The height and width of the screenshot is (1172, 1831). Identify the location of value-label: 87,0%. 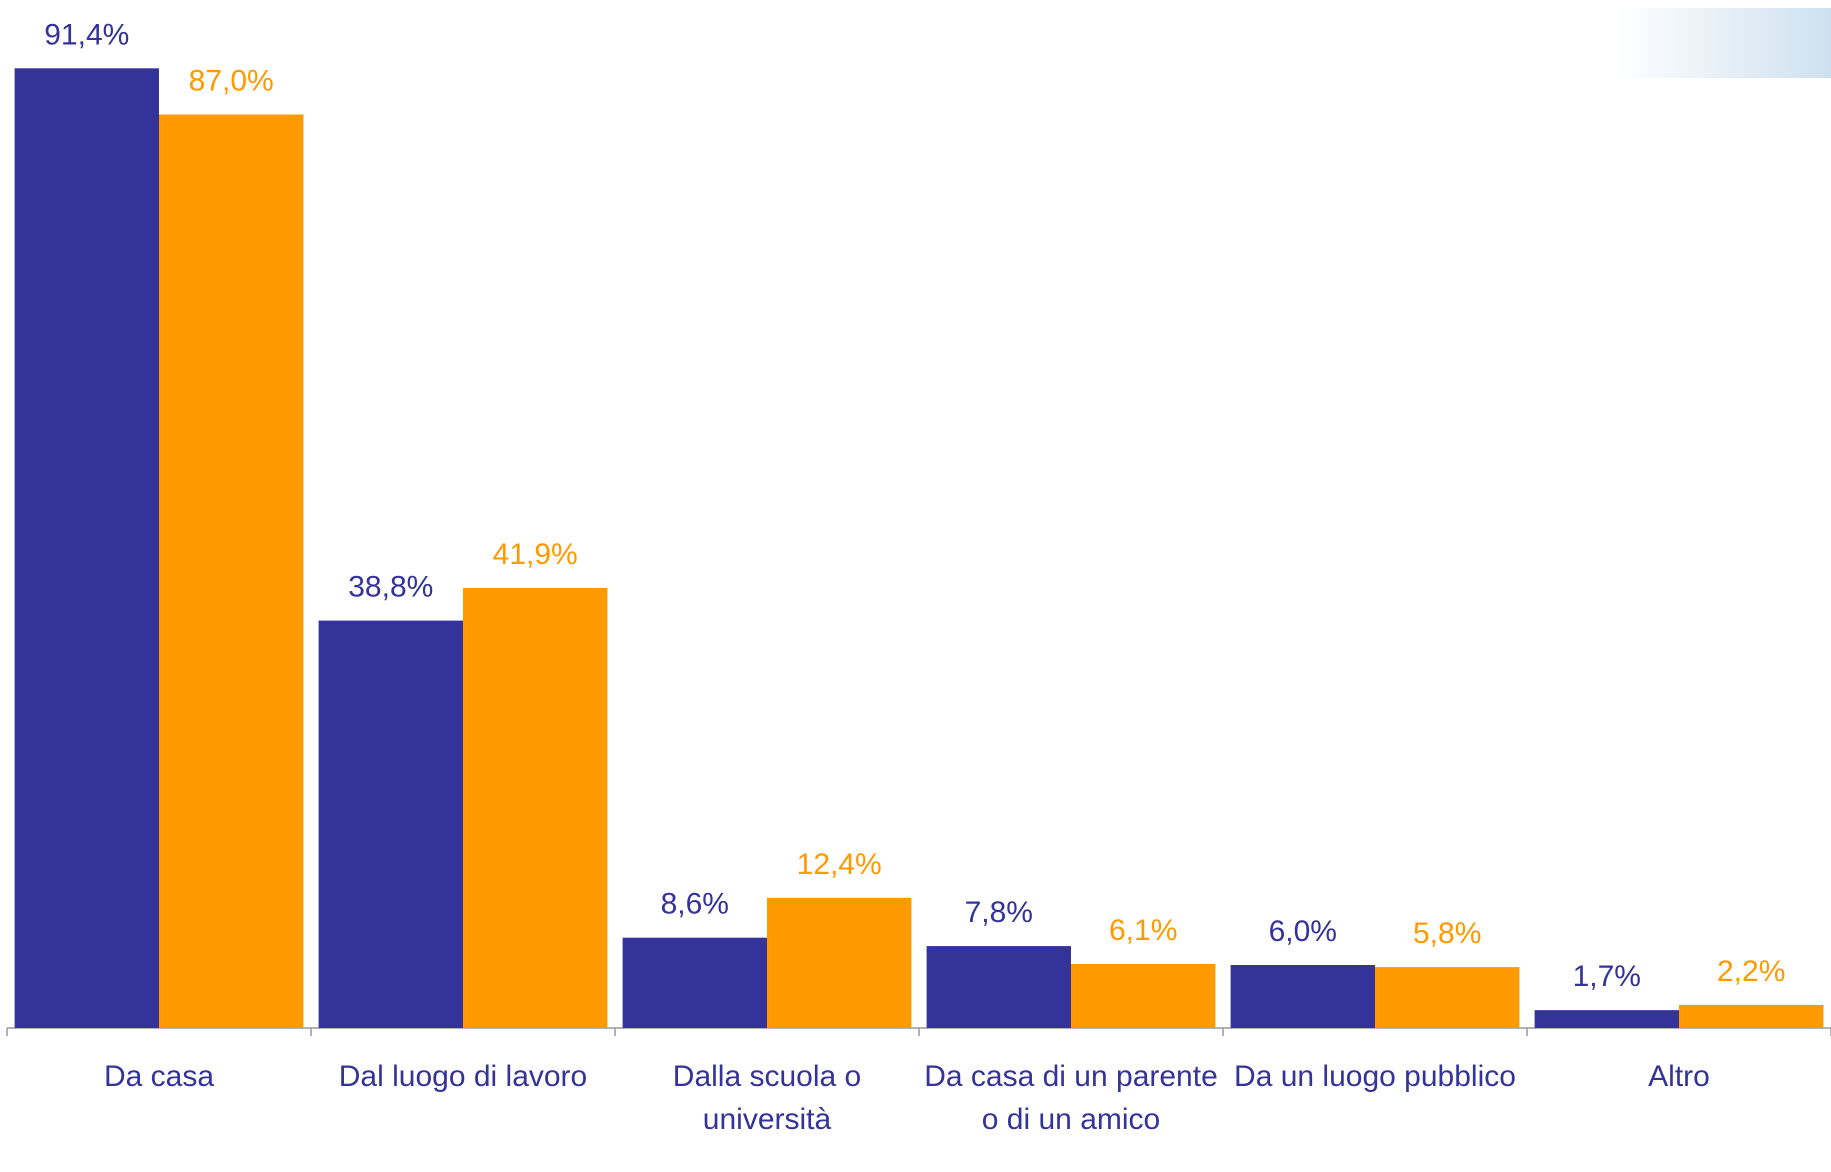
(231, 81).